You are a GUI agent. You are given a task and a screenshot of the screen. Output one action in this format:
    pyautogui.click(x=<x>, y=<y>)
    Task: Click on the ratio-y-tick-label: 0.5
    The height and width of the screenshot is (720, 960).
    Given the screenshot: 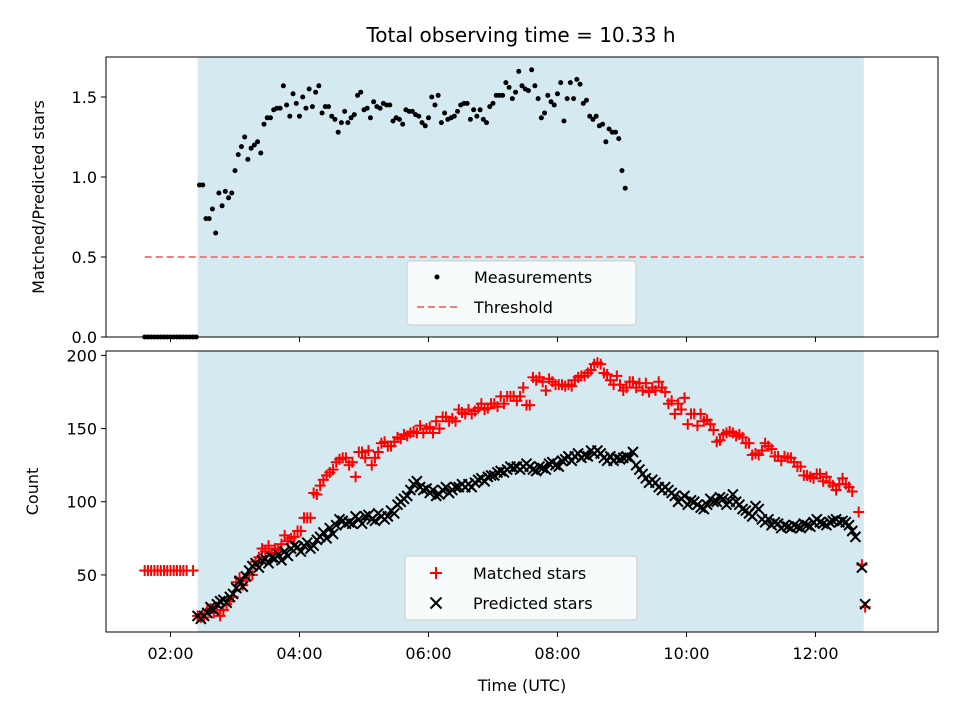 What is the action you would take?
    pyautogui.click(x=84, y=257)
    